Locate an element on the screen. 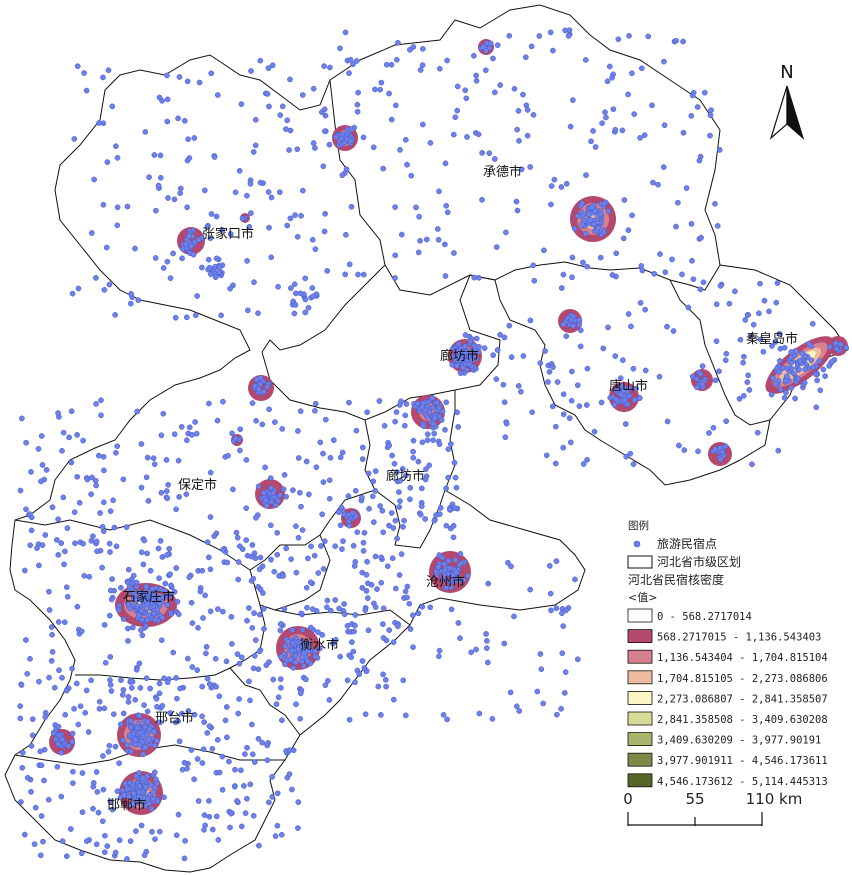 The height and width of the screenshot is (875, 852). city-label-zhangjiakou: 张家口市 is located at coordinates (228, 234).